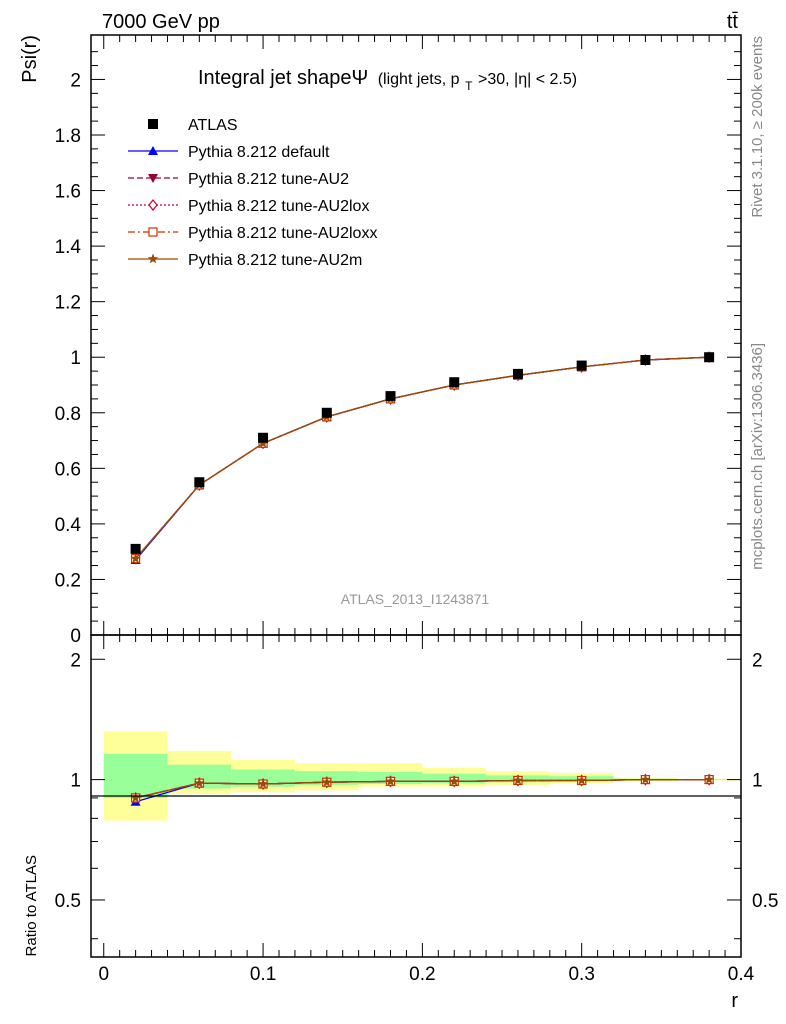 The image size is (786, 1024). I want to click on x-tick-label: 0.2, so click(422, 974).